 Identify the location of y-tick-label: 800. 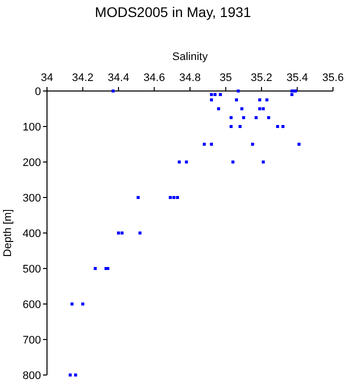
(31, 376).